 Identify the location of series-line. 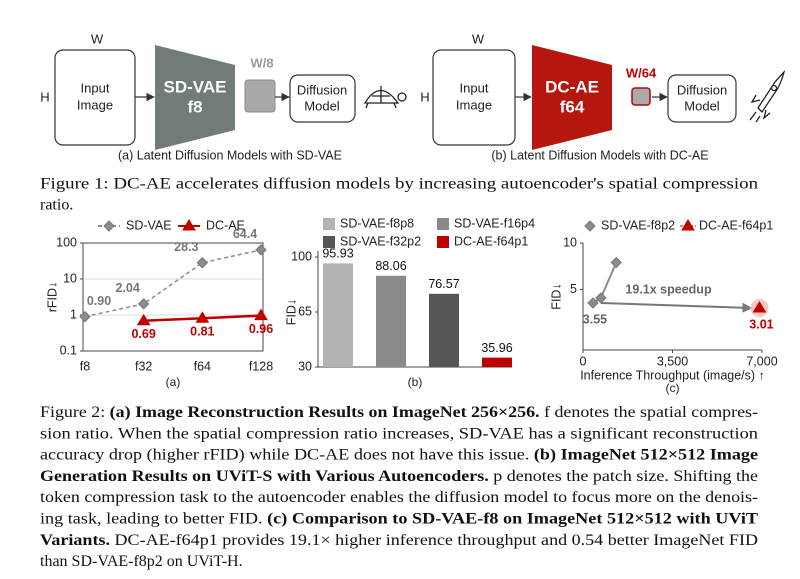
(173, 283).